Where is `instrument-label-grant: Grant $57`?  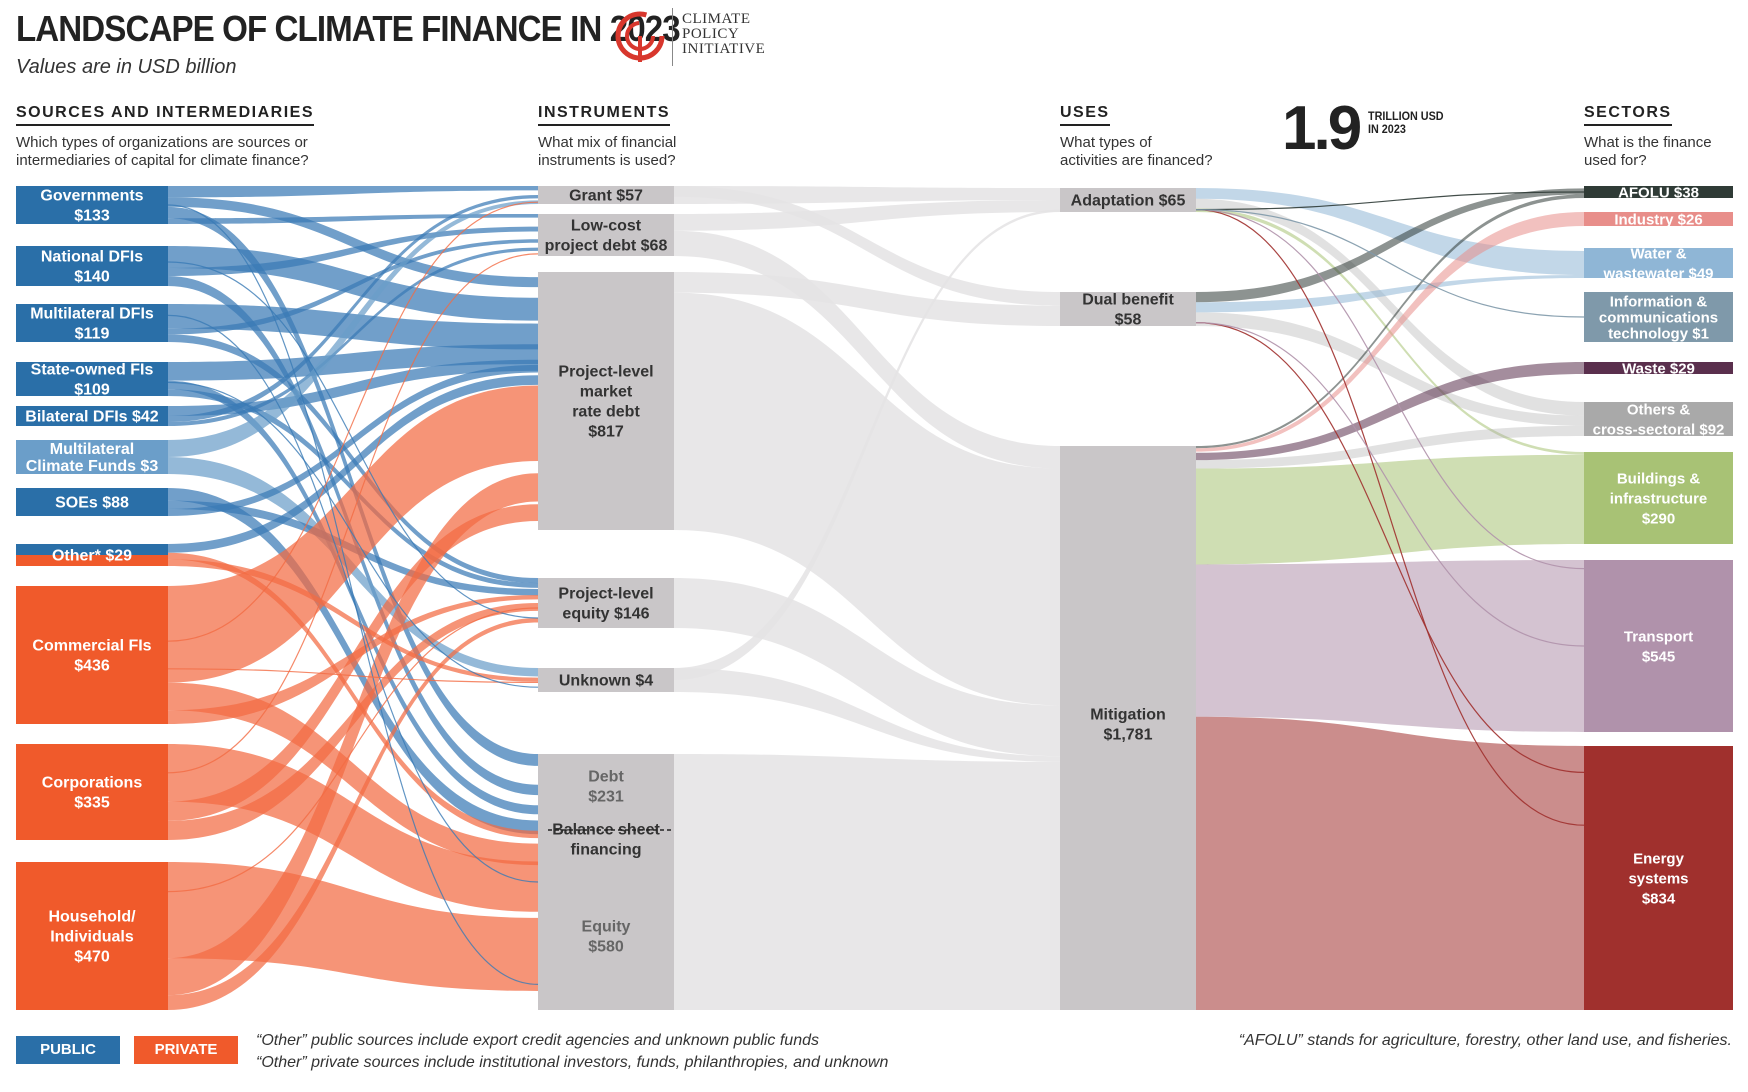 instrument-label-grant: Grant $57 is located at coordinates (606, 196).